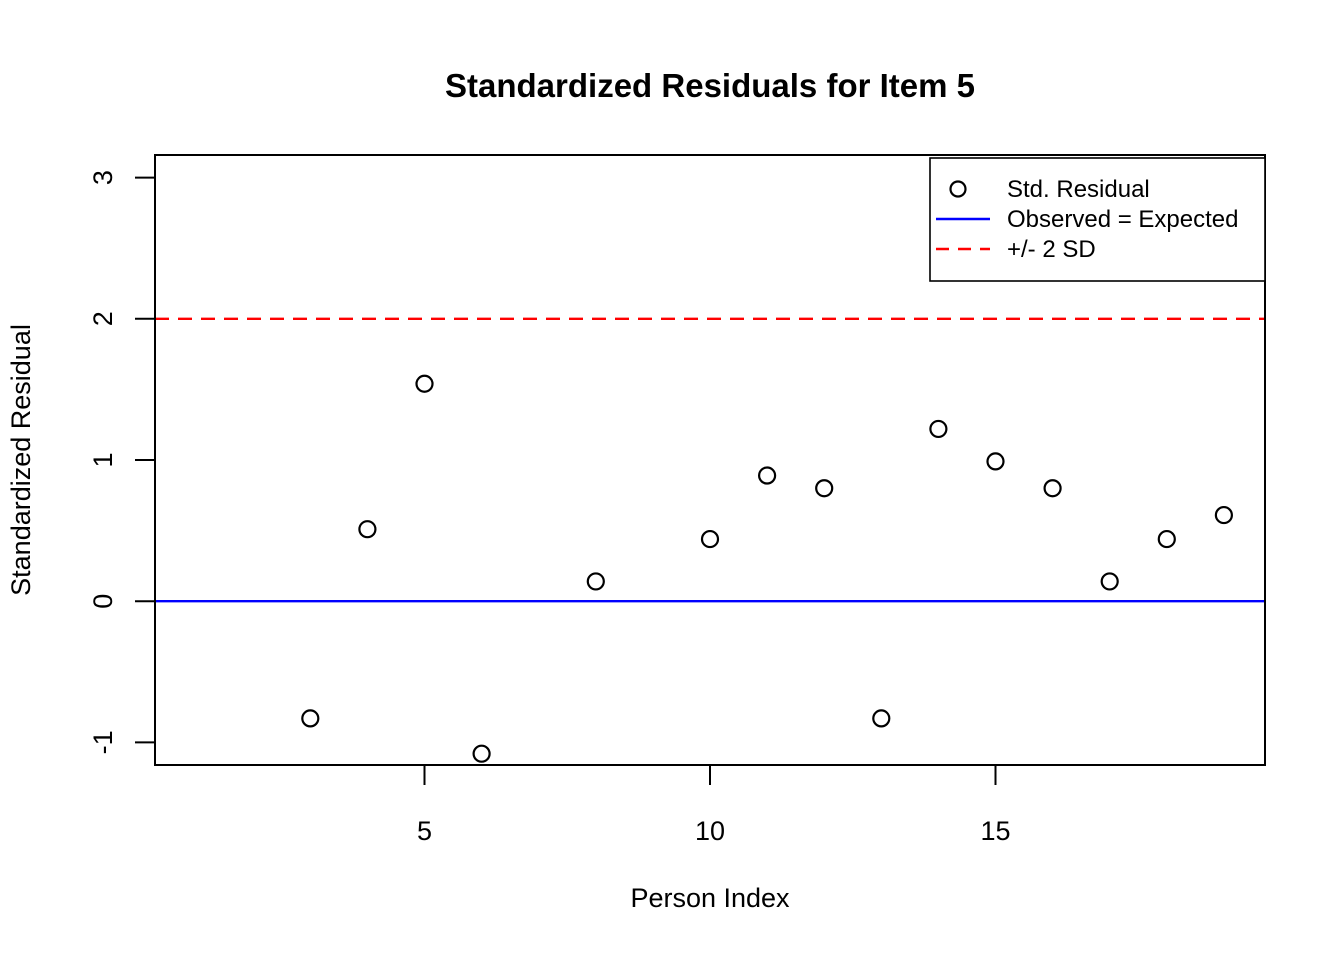 This screenshot has height=960, width=1344. I want to click on legend-marker-circle-icon, so click(958, 189).